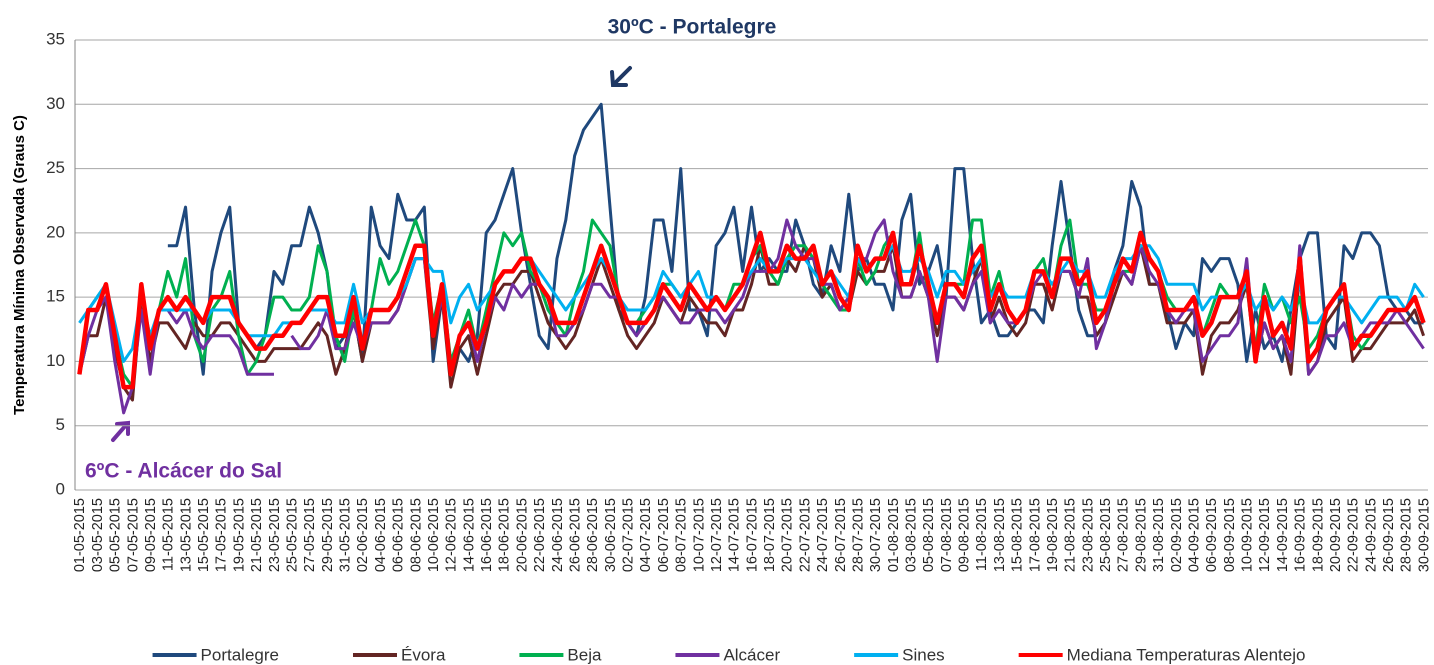 The height and width of the screenshot is (665, 1434). What do you see at coordinates (982, 534) in the screenshot?
I see `x-tick-label: 11-08-2015` at bounding box center [982, 534].